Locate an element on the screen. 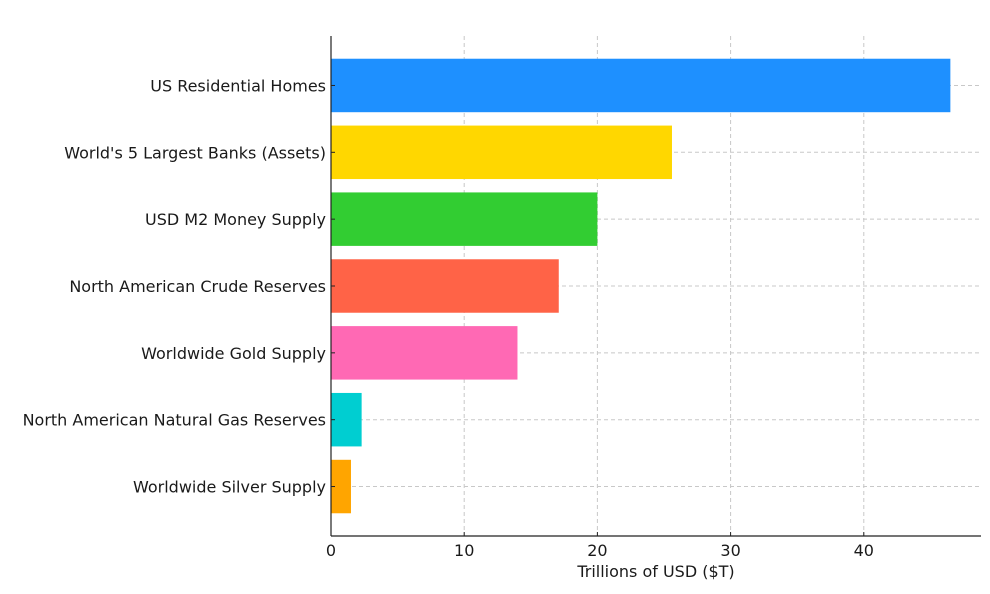 This screenshot has width=990, height=594. y-tick-label: World's 5 Largest Banks (Assets) is located at coordinates (195, 152).